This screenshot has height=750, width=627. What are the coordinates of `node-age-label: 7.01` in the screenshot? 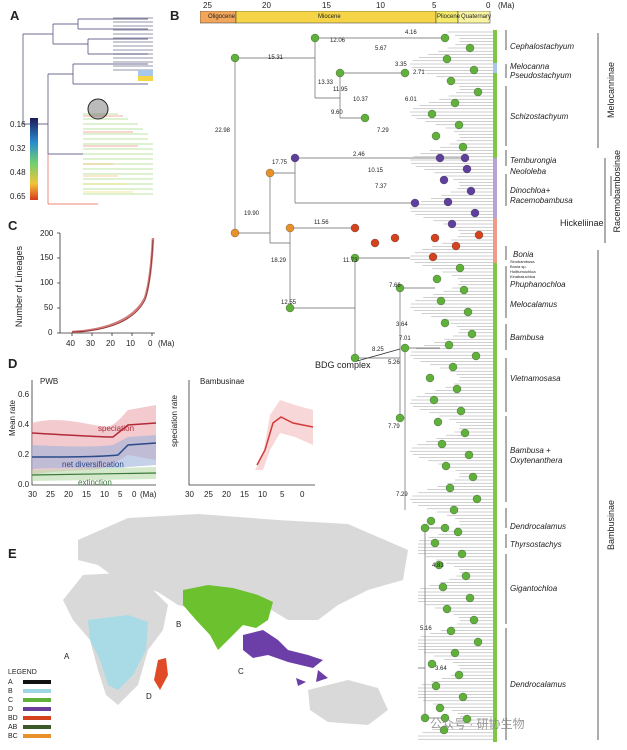 It's located at (405, 339).